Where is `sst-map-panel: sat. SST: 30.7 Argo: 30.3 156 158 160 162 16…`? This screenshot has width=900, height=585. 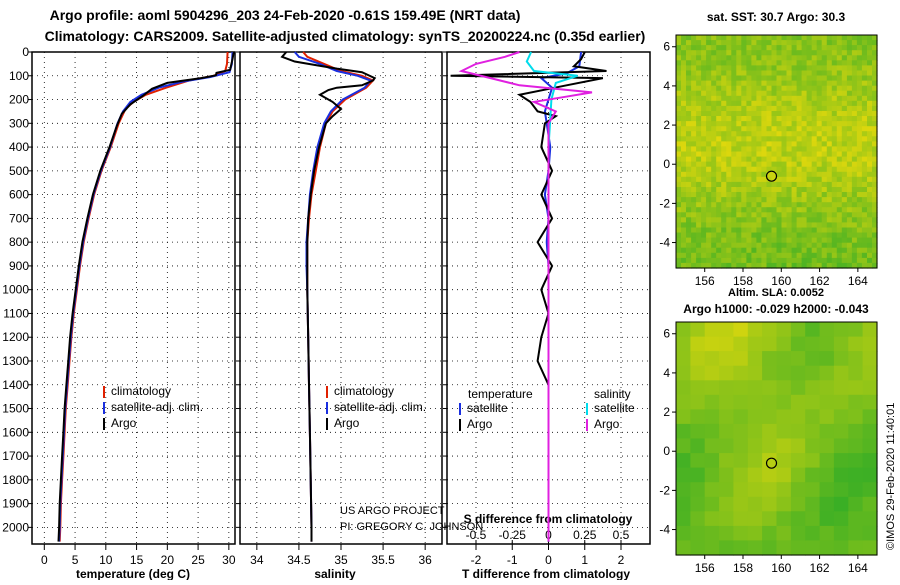
sst-map-panel: sat. SST: 30.7 Argo: 30.3 156 158 160 162 16… is located at coordinates (768, 149).